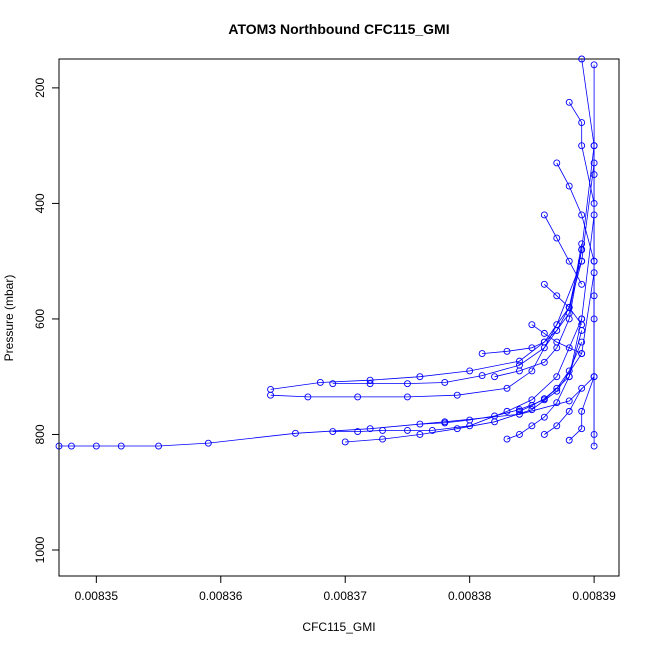  I want to click on y-axis-label: Pressure (mbar), so click(9, 318).